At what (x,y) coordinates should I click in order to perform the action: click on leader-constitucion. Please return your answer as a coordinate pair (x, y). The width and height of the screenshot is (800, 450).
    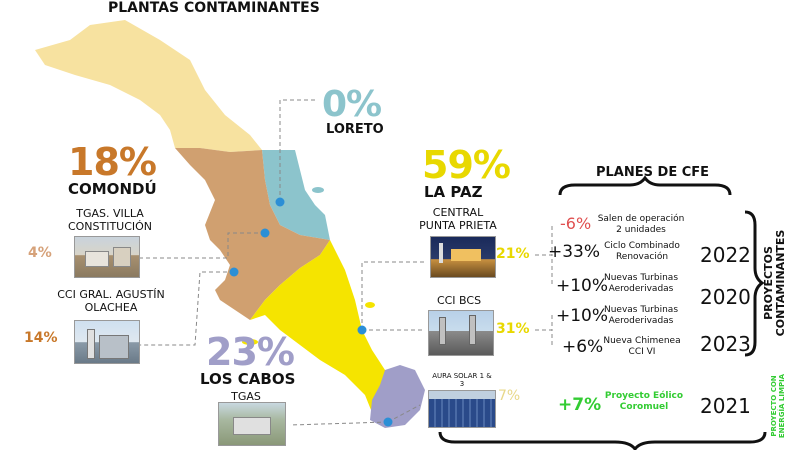
    Looking at the image, I should click on (202, 245).